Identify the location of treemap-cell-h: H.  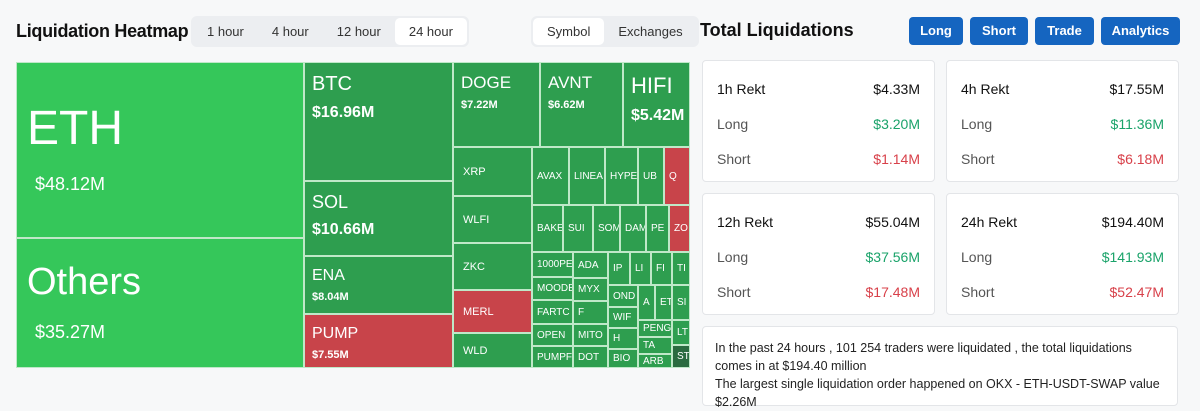
(623, 338).